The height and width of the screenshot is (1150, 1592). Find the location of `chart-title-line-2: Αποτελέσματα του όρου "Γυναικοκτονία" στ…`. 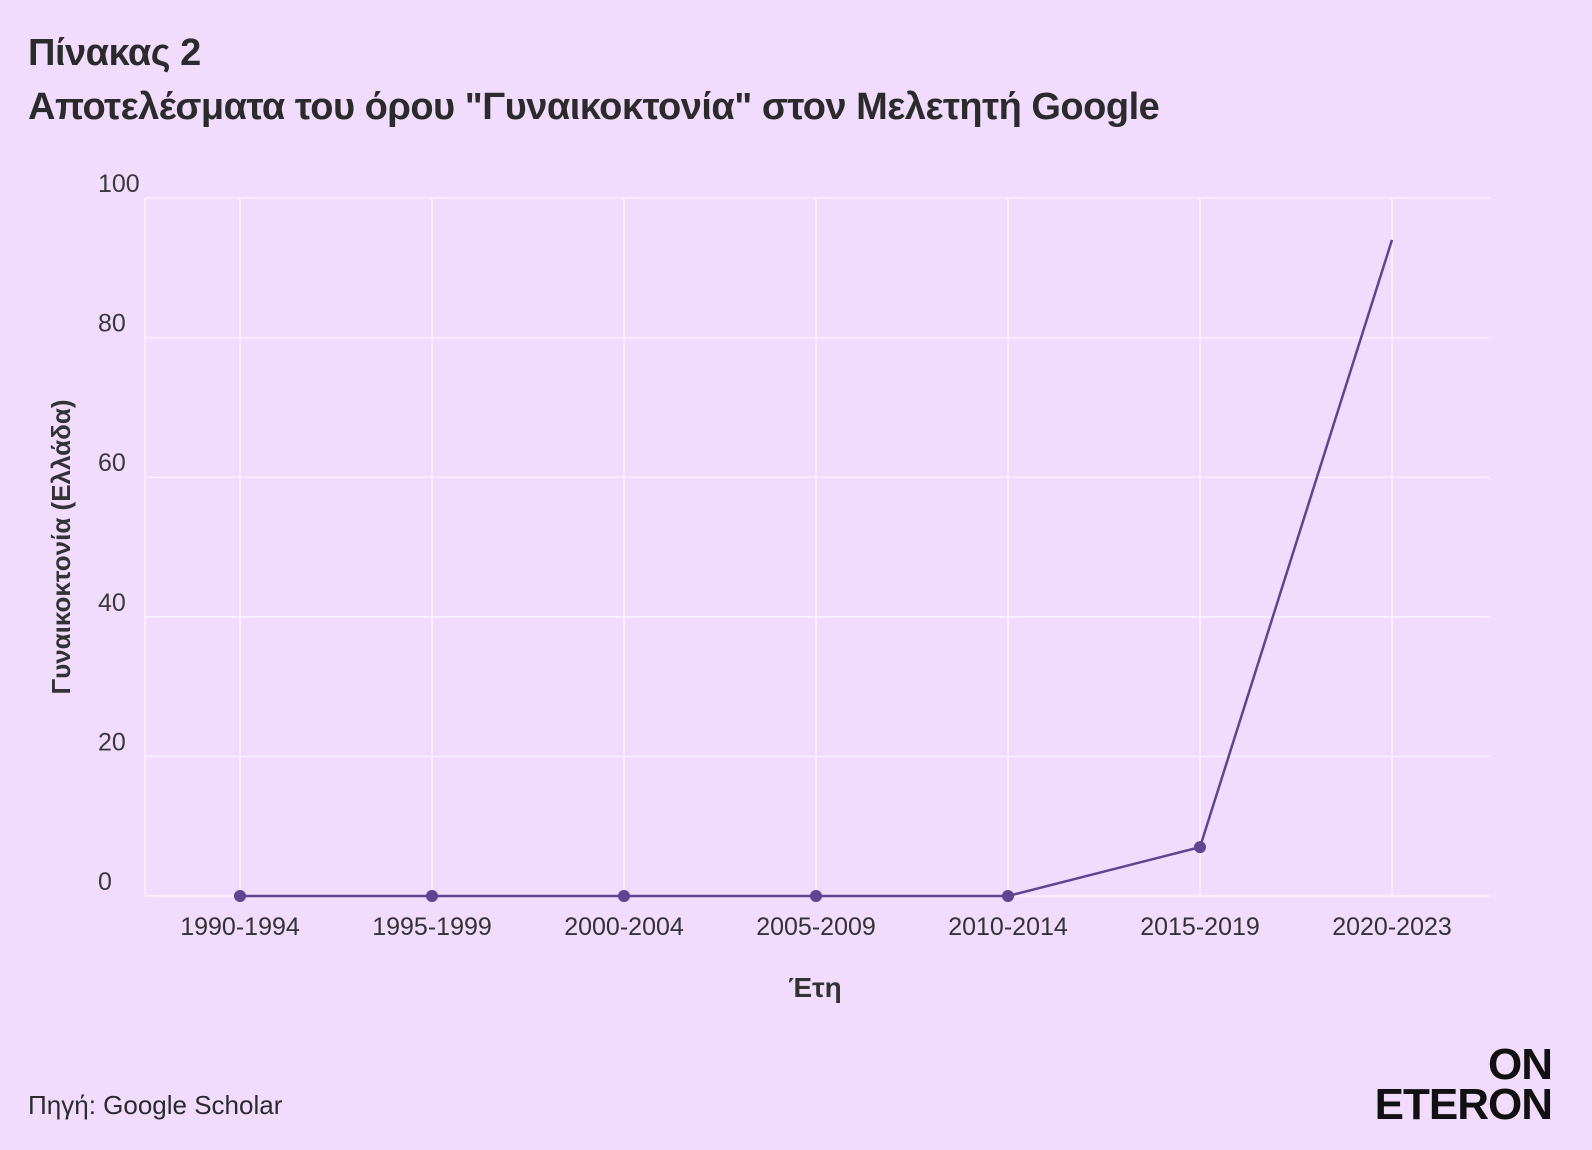

chart-title-line-2: Αποτελέσματα του όρου "Γυναικοκτονία" στ… is located at coordinates (594, 107).